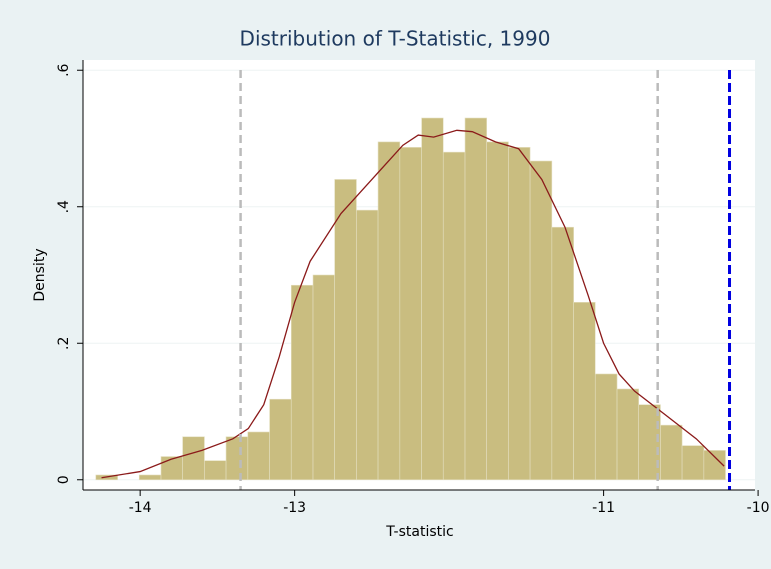  Describe the element at coordinates (419, 532) in the screenshot. I see `x-axis-label: T-statistic` at that location.